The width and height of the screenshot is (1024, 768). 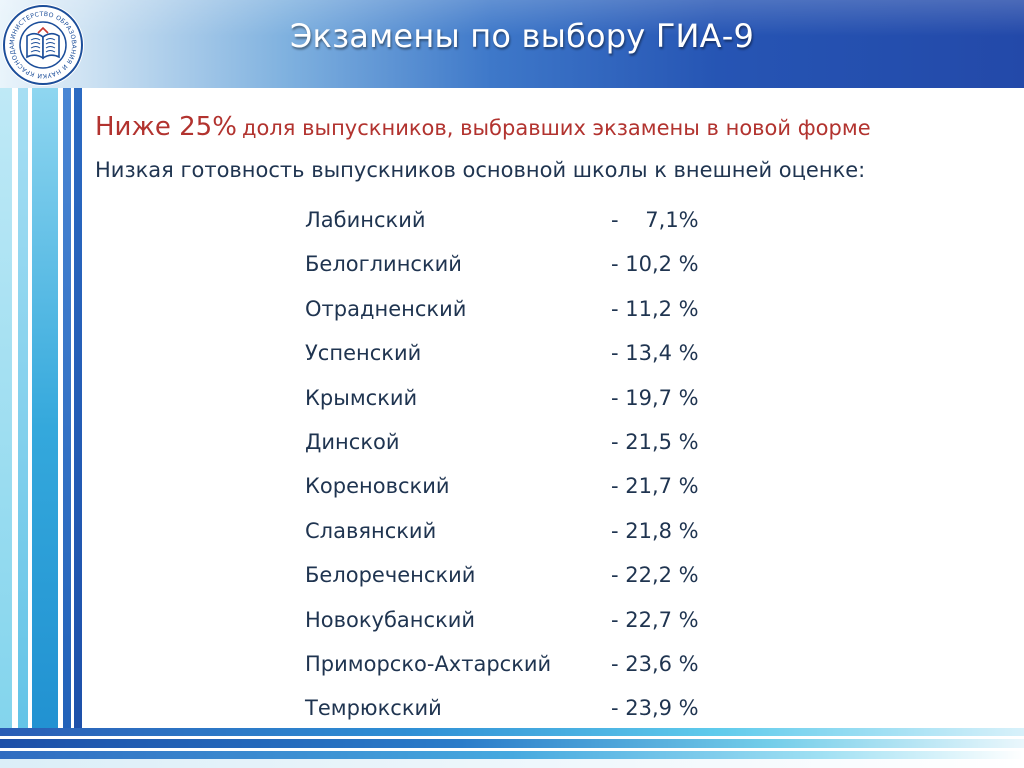 I want to click on header-sheen, so click(x=512, y=18).